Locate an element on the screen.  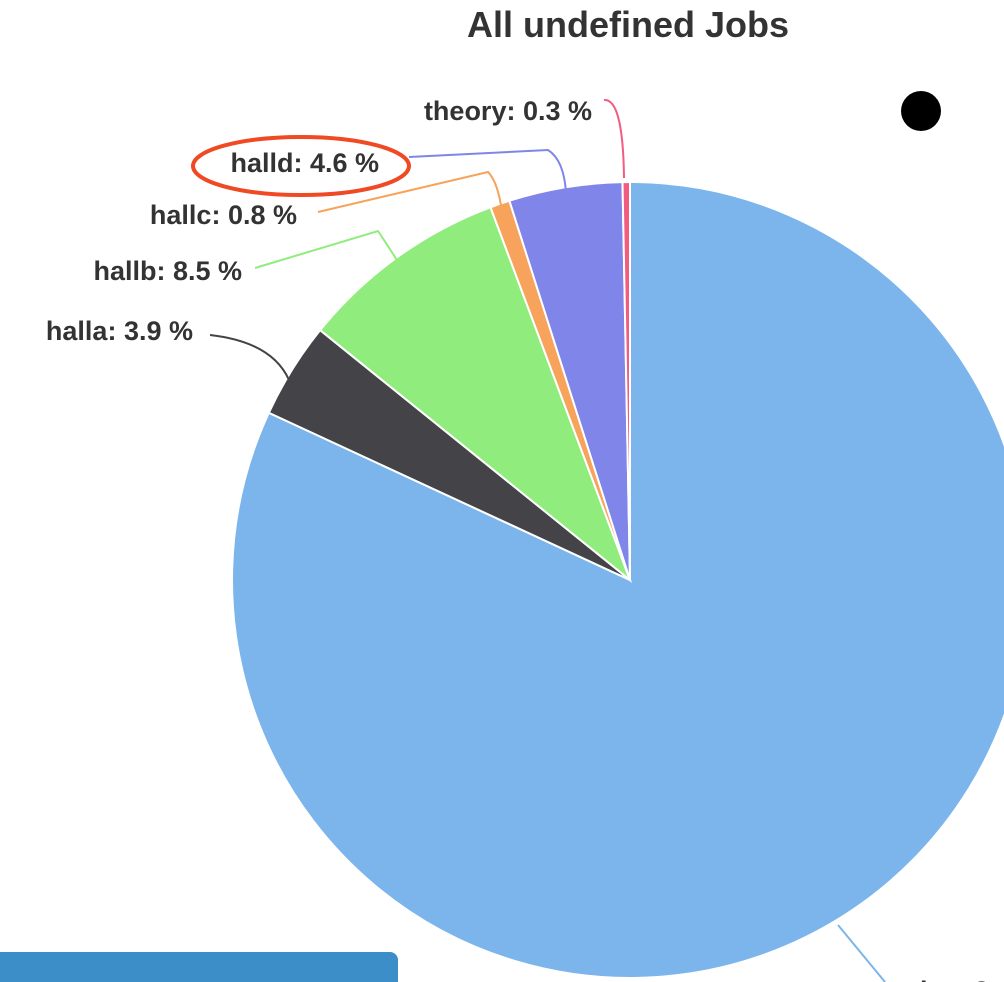
slice-label-hallc: hallc: 0.8 % is located at coordinates (223, 215).